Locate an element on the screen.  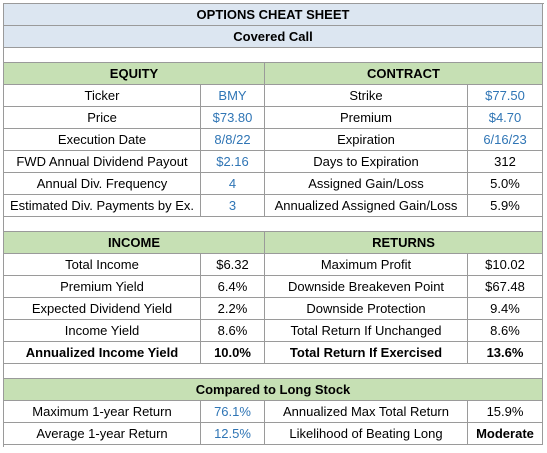
section-header: RETURNS is located at coordinates (404, 243).